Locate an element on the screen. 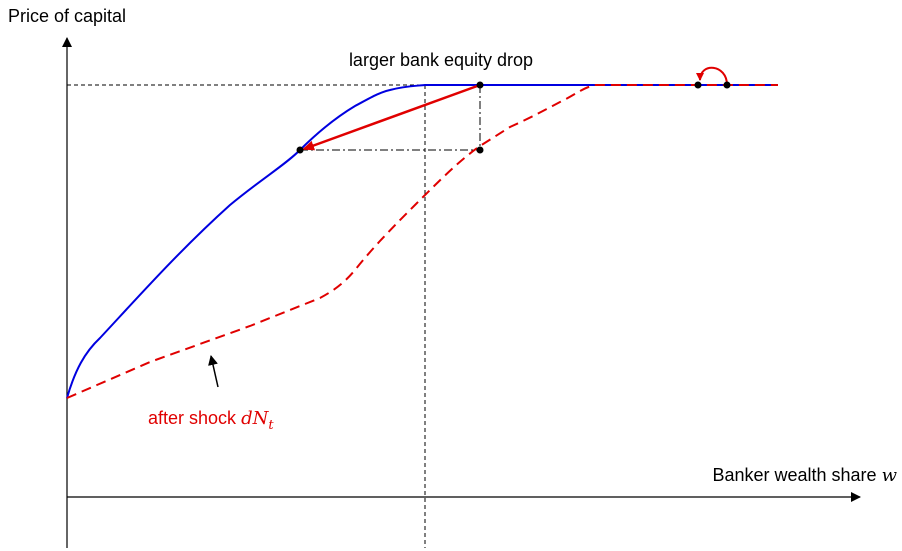 The width and height of the screenshot is (902, 551). y-axis-label: Price of capital is located at coordinates (67, 16).